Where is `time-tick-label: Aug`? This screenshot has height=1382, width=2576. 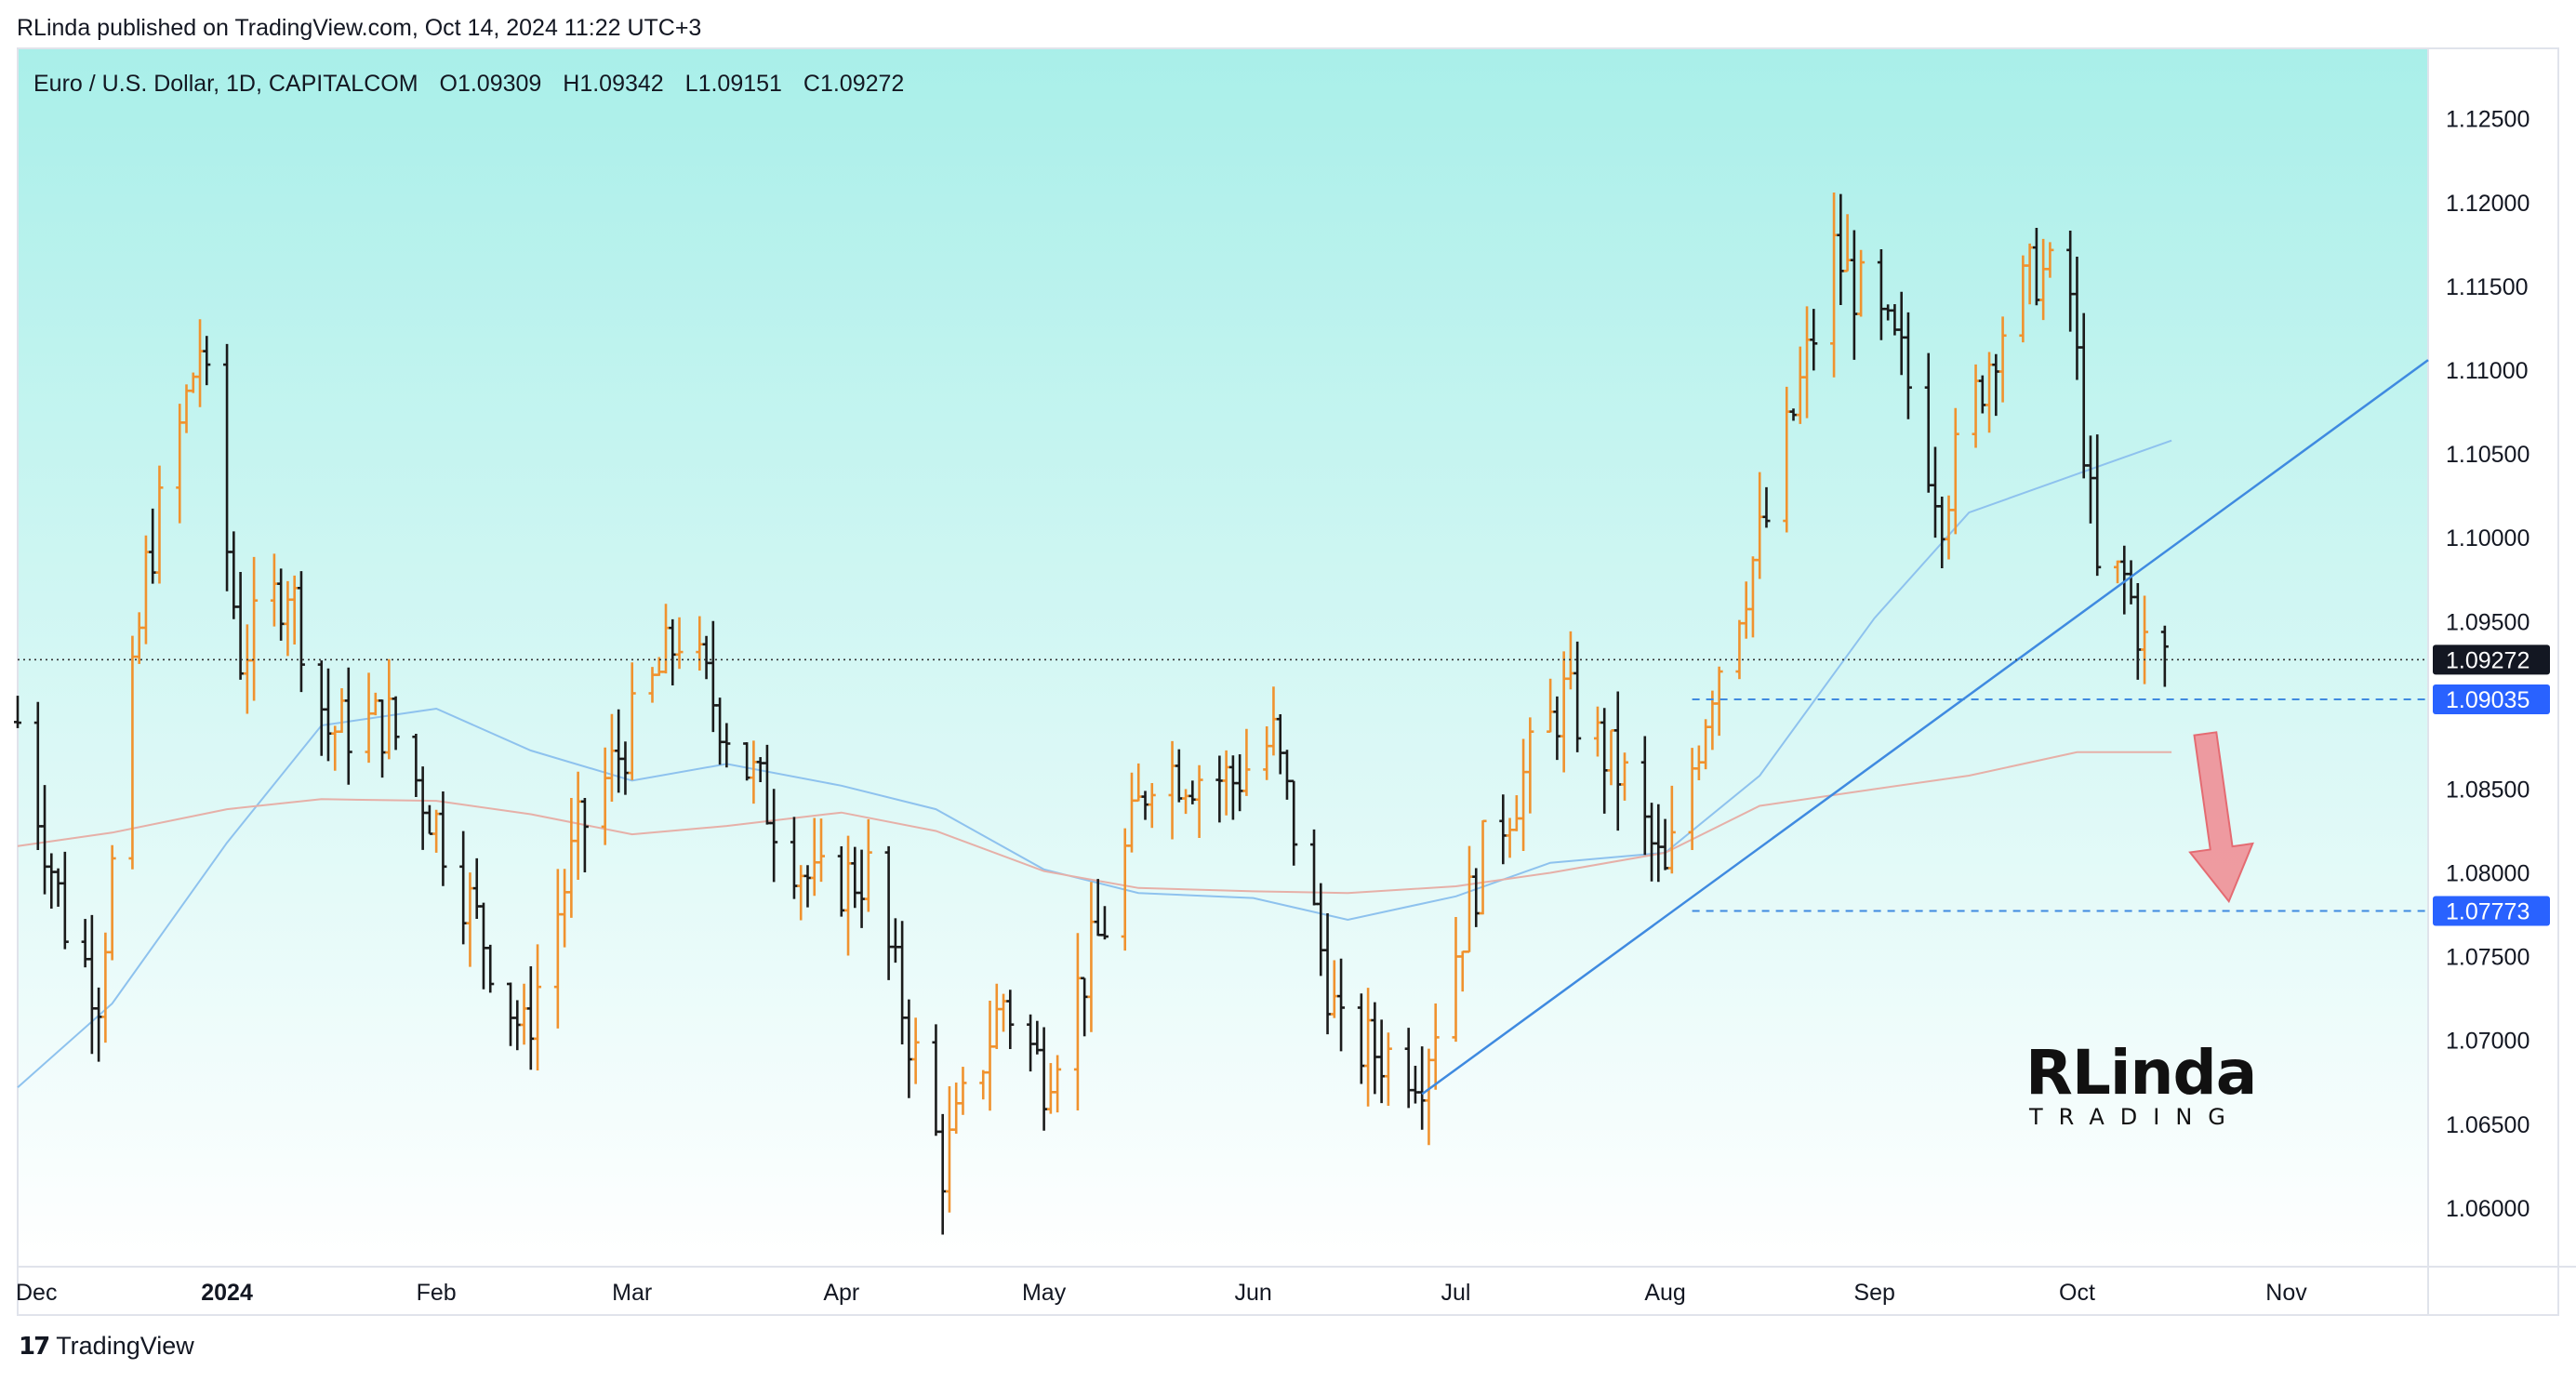 time-tick-label: Aug is located at coordinates (1664, 1293).